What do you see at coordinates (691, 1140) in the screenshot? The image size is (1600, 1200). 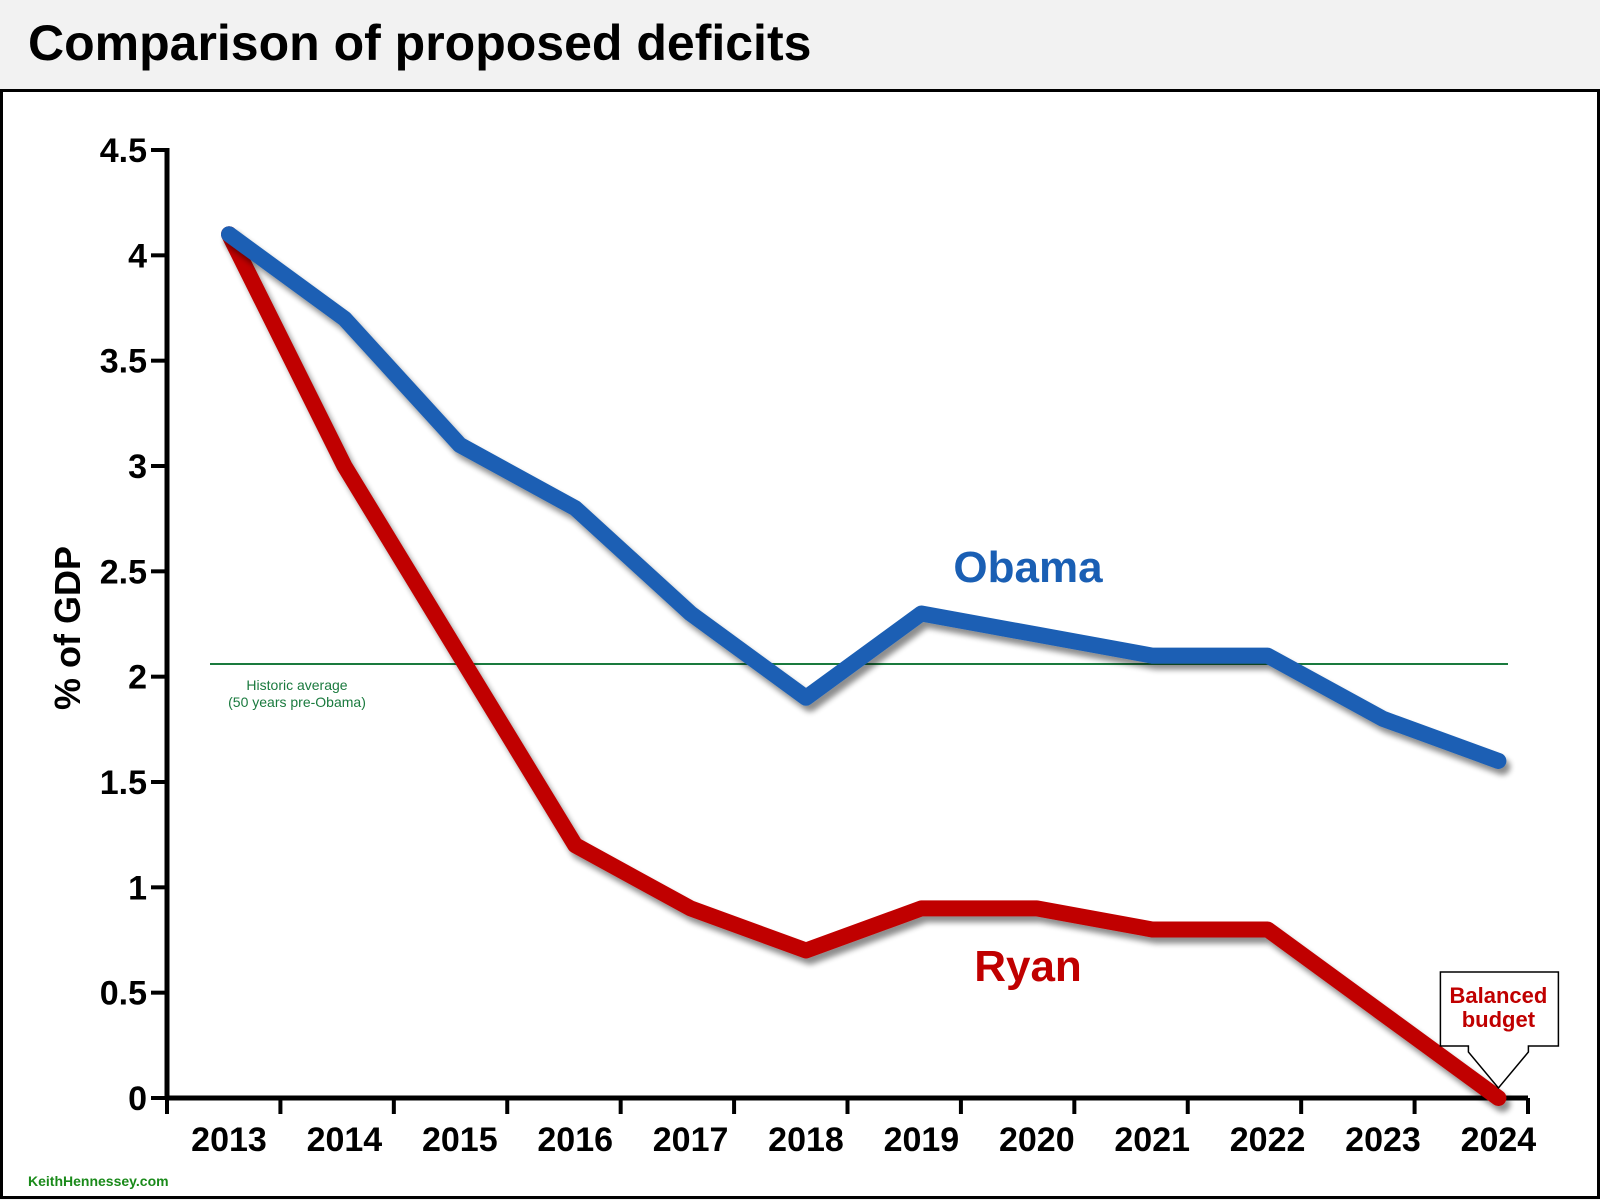 I see `x-tick-label: 2017` at bounding box center [691, 1140].